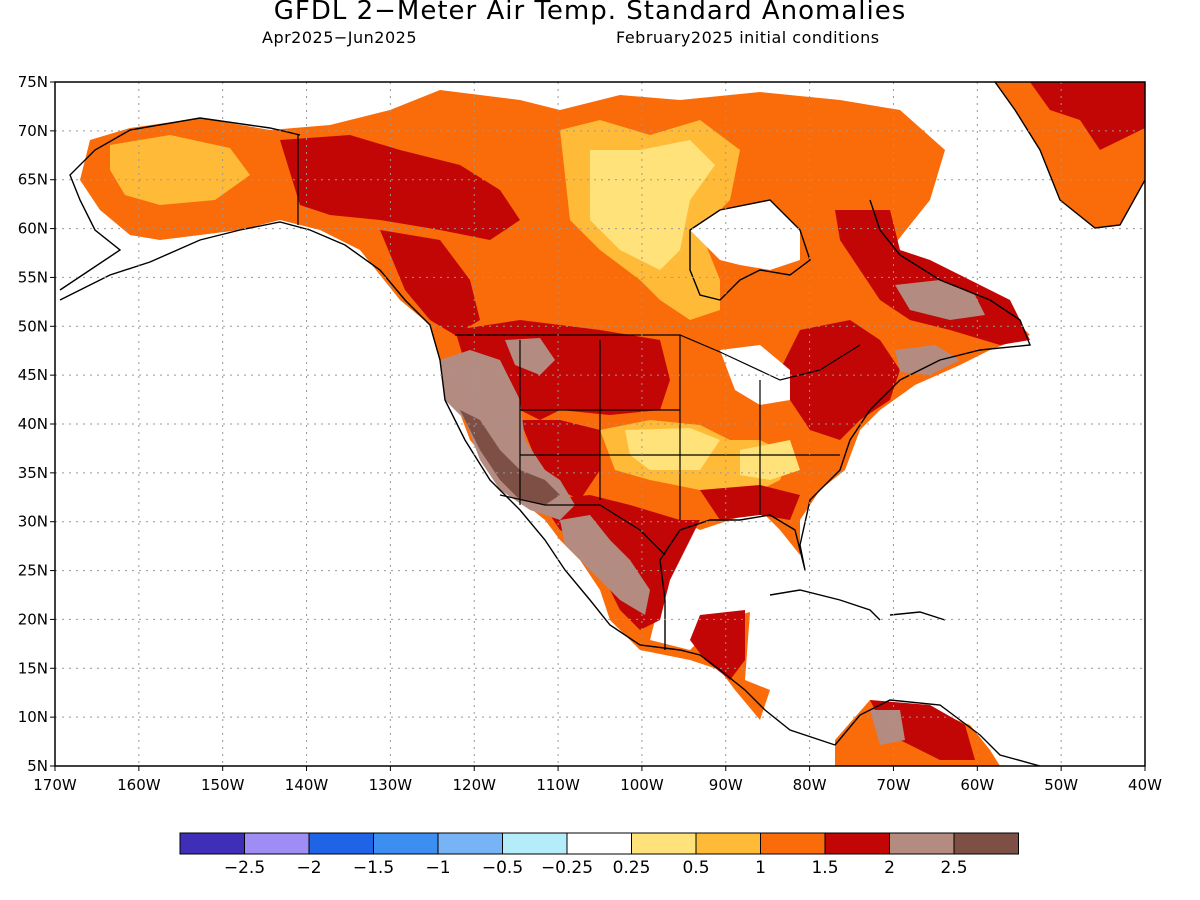 The image size is (1200, 900). Describe the element at coordinates (917, 616) in the screenshot. I see `coast-hispaniola` at that location.